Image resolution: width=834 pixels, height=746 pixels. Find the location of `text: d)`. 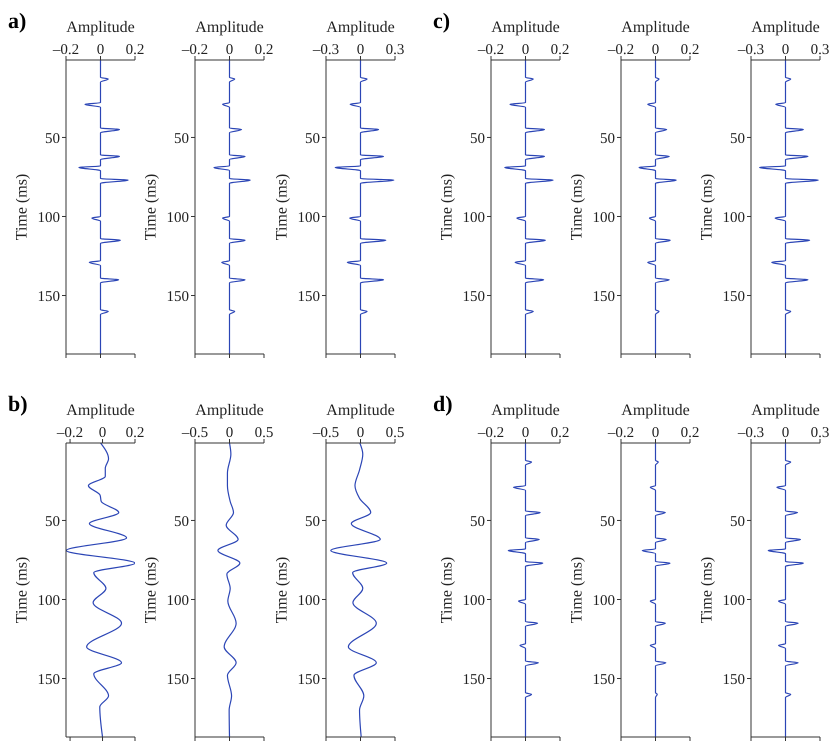

text: d) is located at coordinates (443, 404).